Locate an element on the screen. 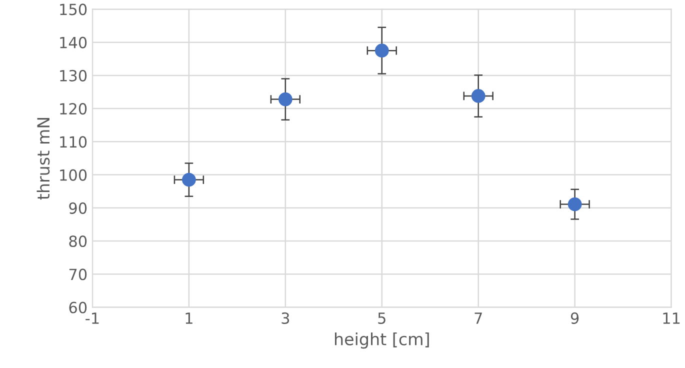 The width and height of the screenshot is (685, 368). x-tick-label: 5 is located at coordinates (382, 318).